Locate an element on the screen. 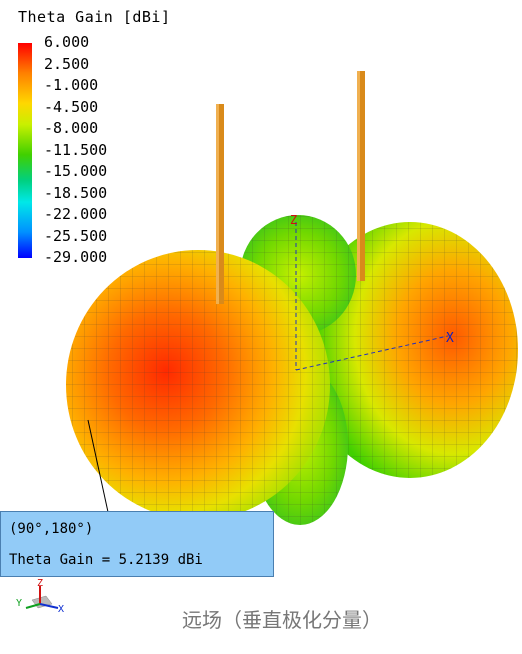  legend-tick: -22.000 is located at coordinates (76, 214).